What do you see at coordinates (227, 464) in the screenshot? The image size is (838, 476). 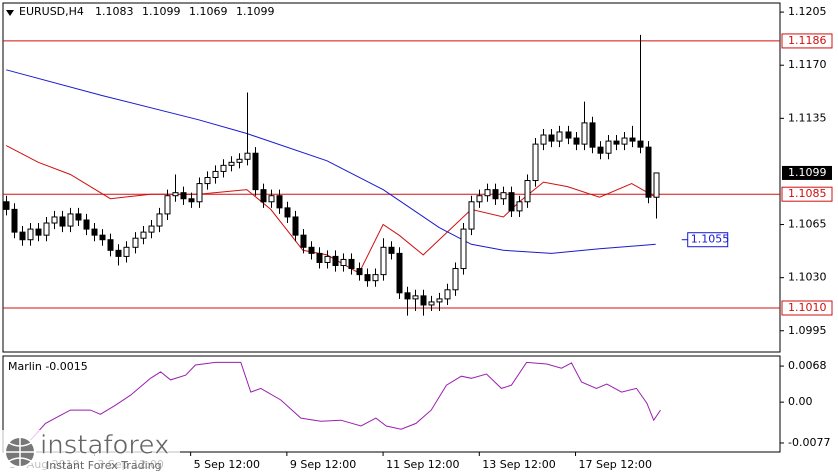 I see `x-tick-label: 5 Sep 12:00` at bounding box center [227, 464].